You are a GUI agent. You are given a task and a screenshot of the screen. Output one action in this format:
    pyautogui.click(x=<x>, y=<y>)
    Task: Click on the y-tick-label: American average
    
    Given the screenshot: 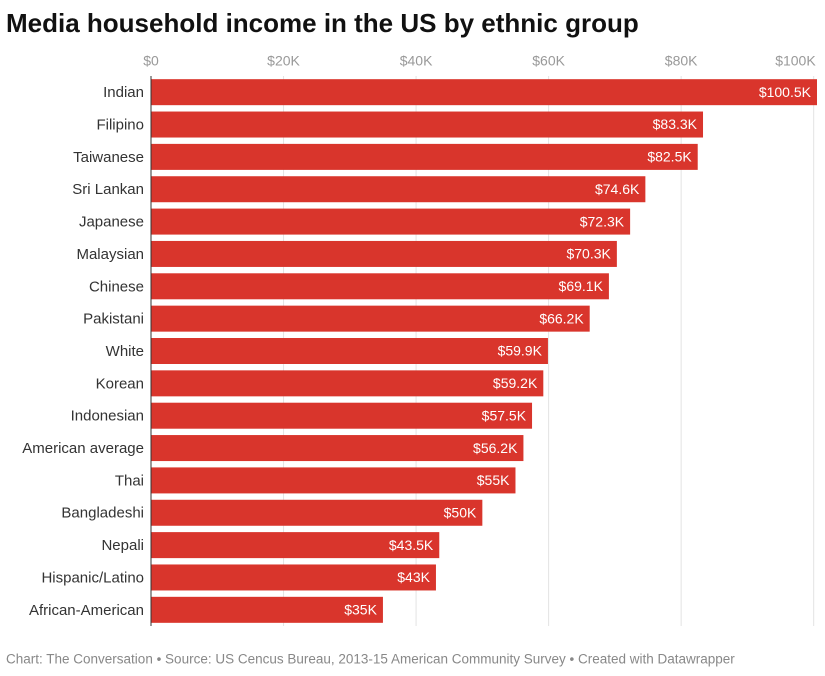 What is the action you would take?
    pyautogui.click(x=83, y=448)
    